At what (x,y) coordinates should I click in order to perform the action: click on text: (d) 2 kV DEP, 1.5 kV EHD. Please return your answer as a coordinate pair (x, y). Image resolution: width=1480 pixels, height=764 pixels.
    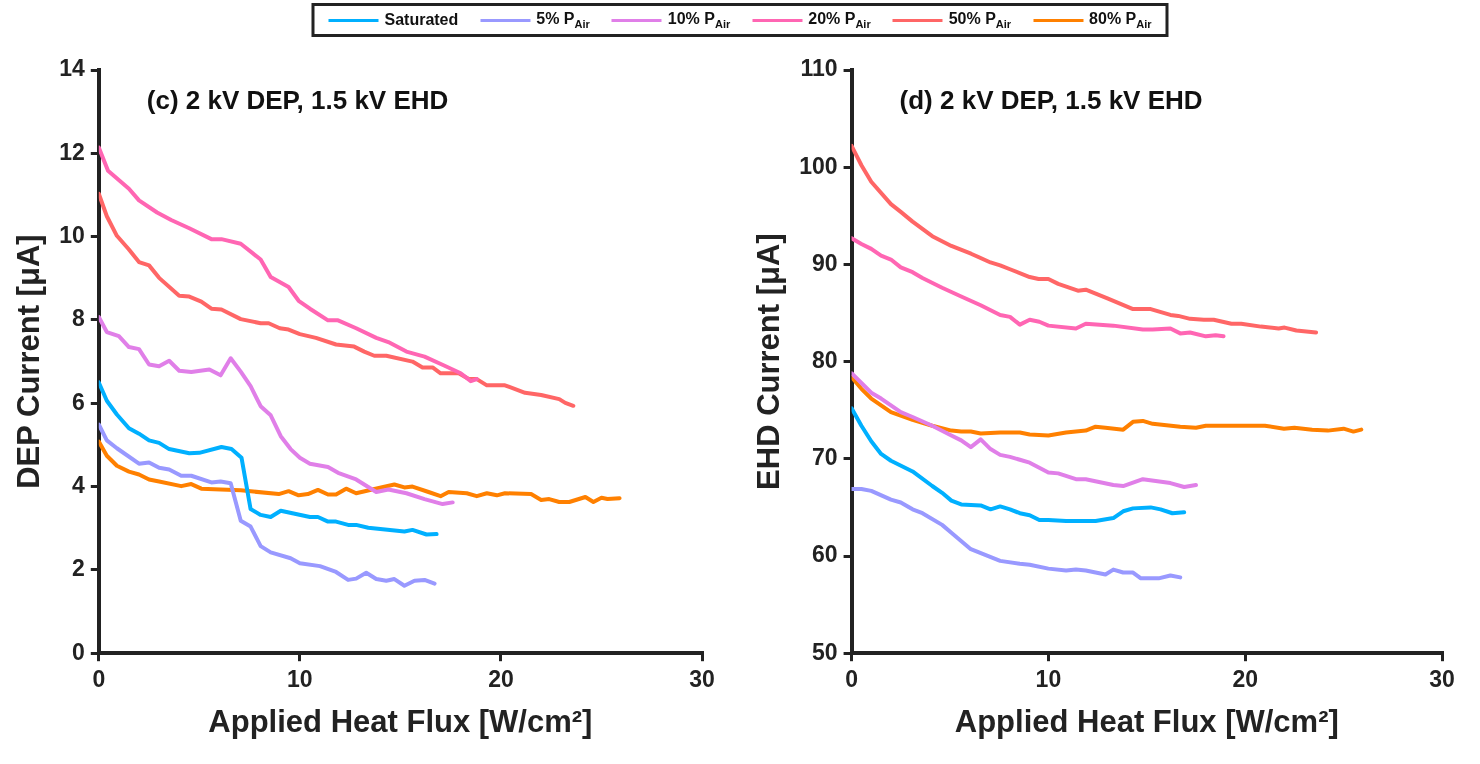
    Looking at the image, I should click on (1051, 100).